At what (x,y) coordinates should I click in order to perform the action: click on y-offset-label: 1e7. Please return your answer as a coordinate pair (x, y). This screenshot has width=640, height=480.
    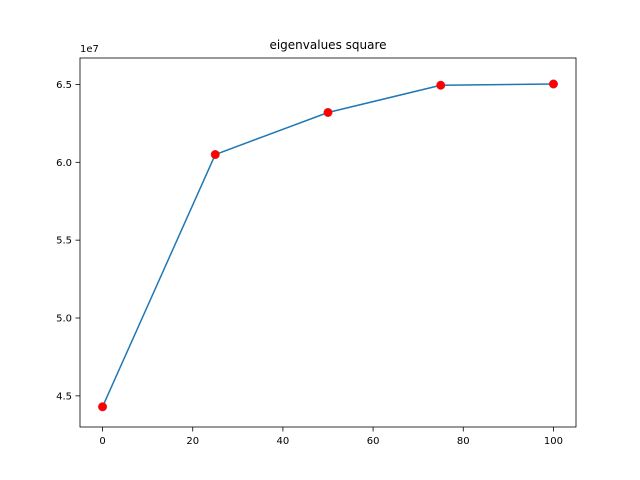
    Looking at the image, I should click on (89, 49).